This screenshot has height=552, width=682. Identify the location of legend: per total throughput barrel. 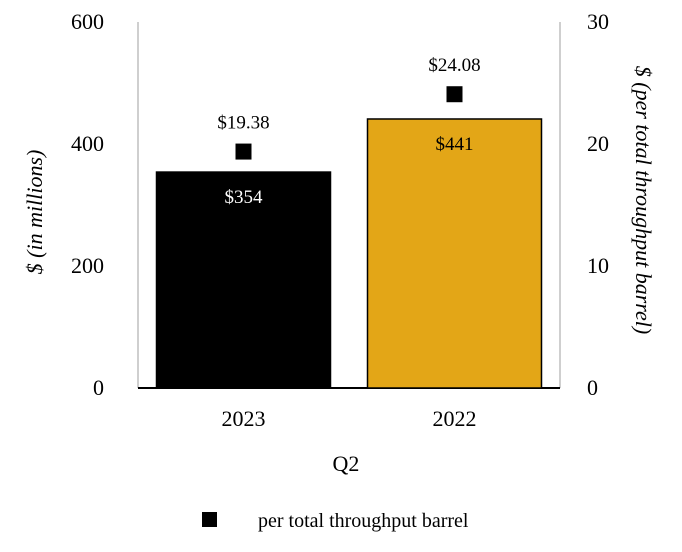
(335, 521).